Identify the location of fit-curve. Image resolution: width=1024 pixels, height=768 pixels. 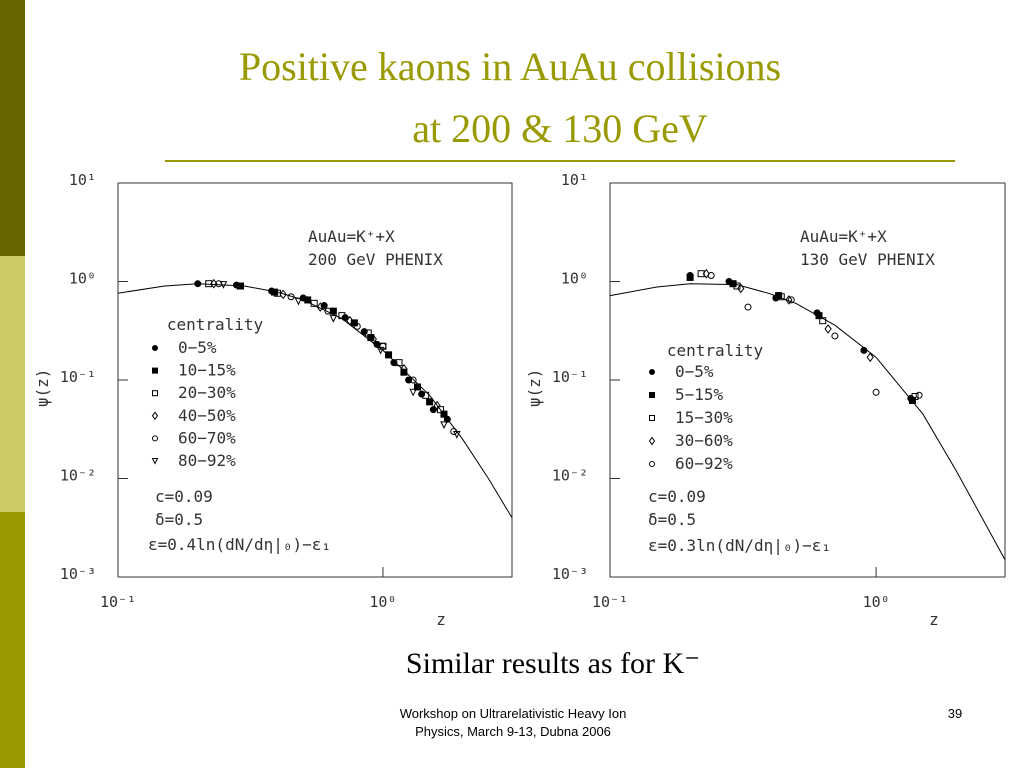
(315, 400).